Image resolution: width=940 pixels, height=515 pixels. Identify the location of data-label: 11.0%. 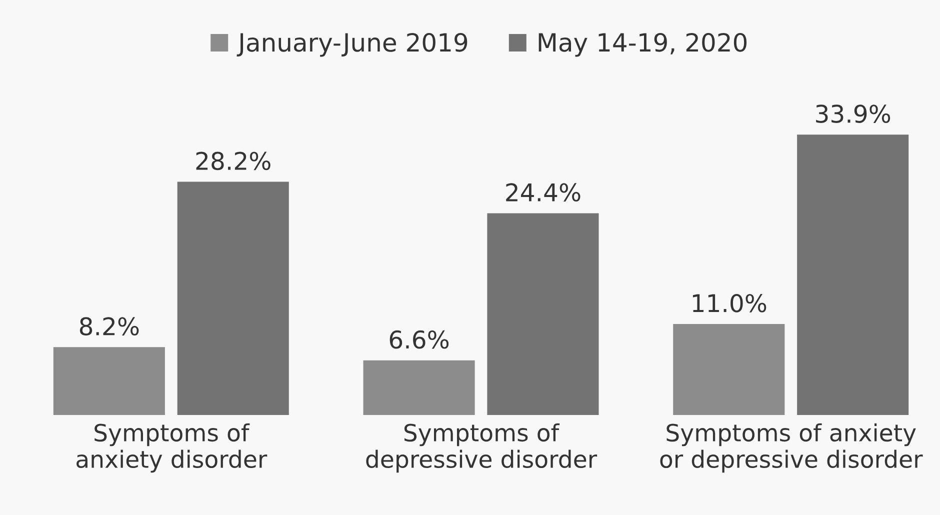
(729, 303).